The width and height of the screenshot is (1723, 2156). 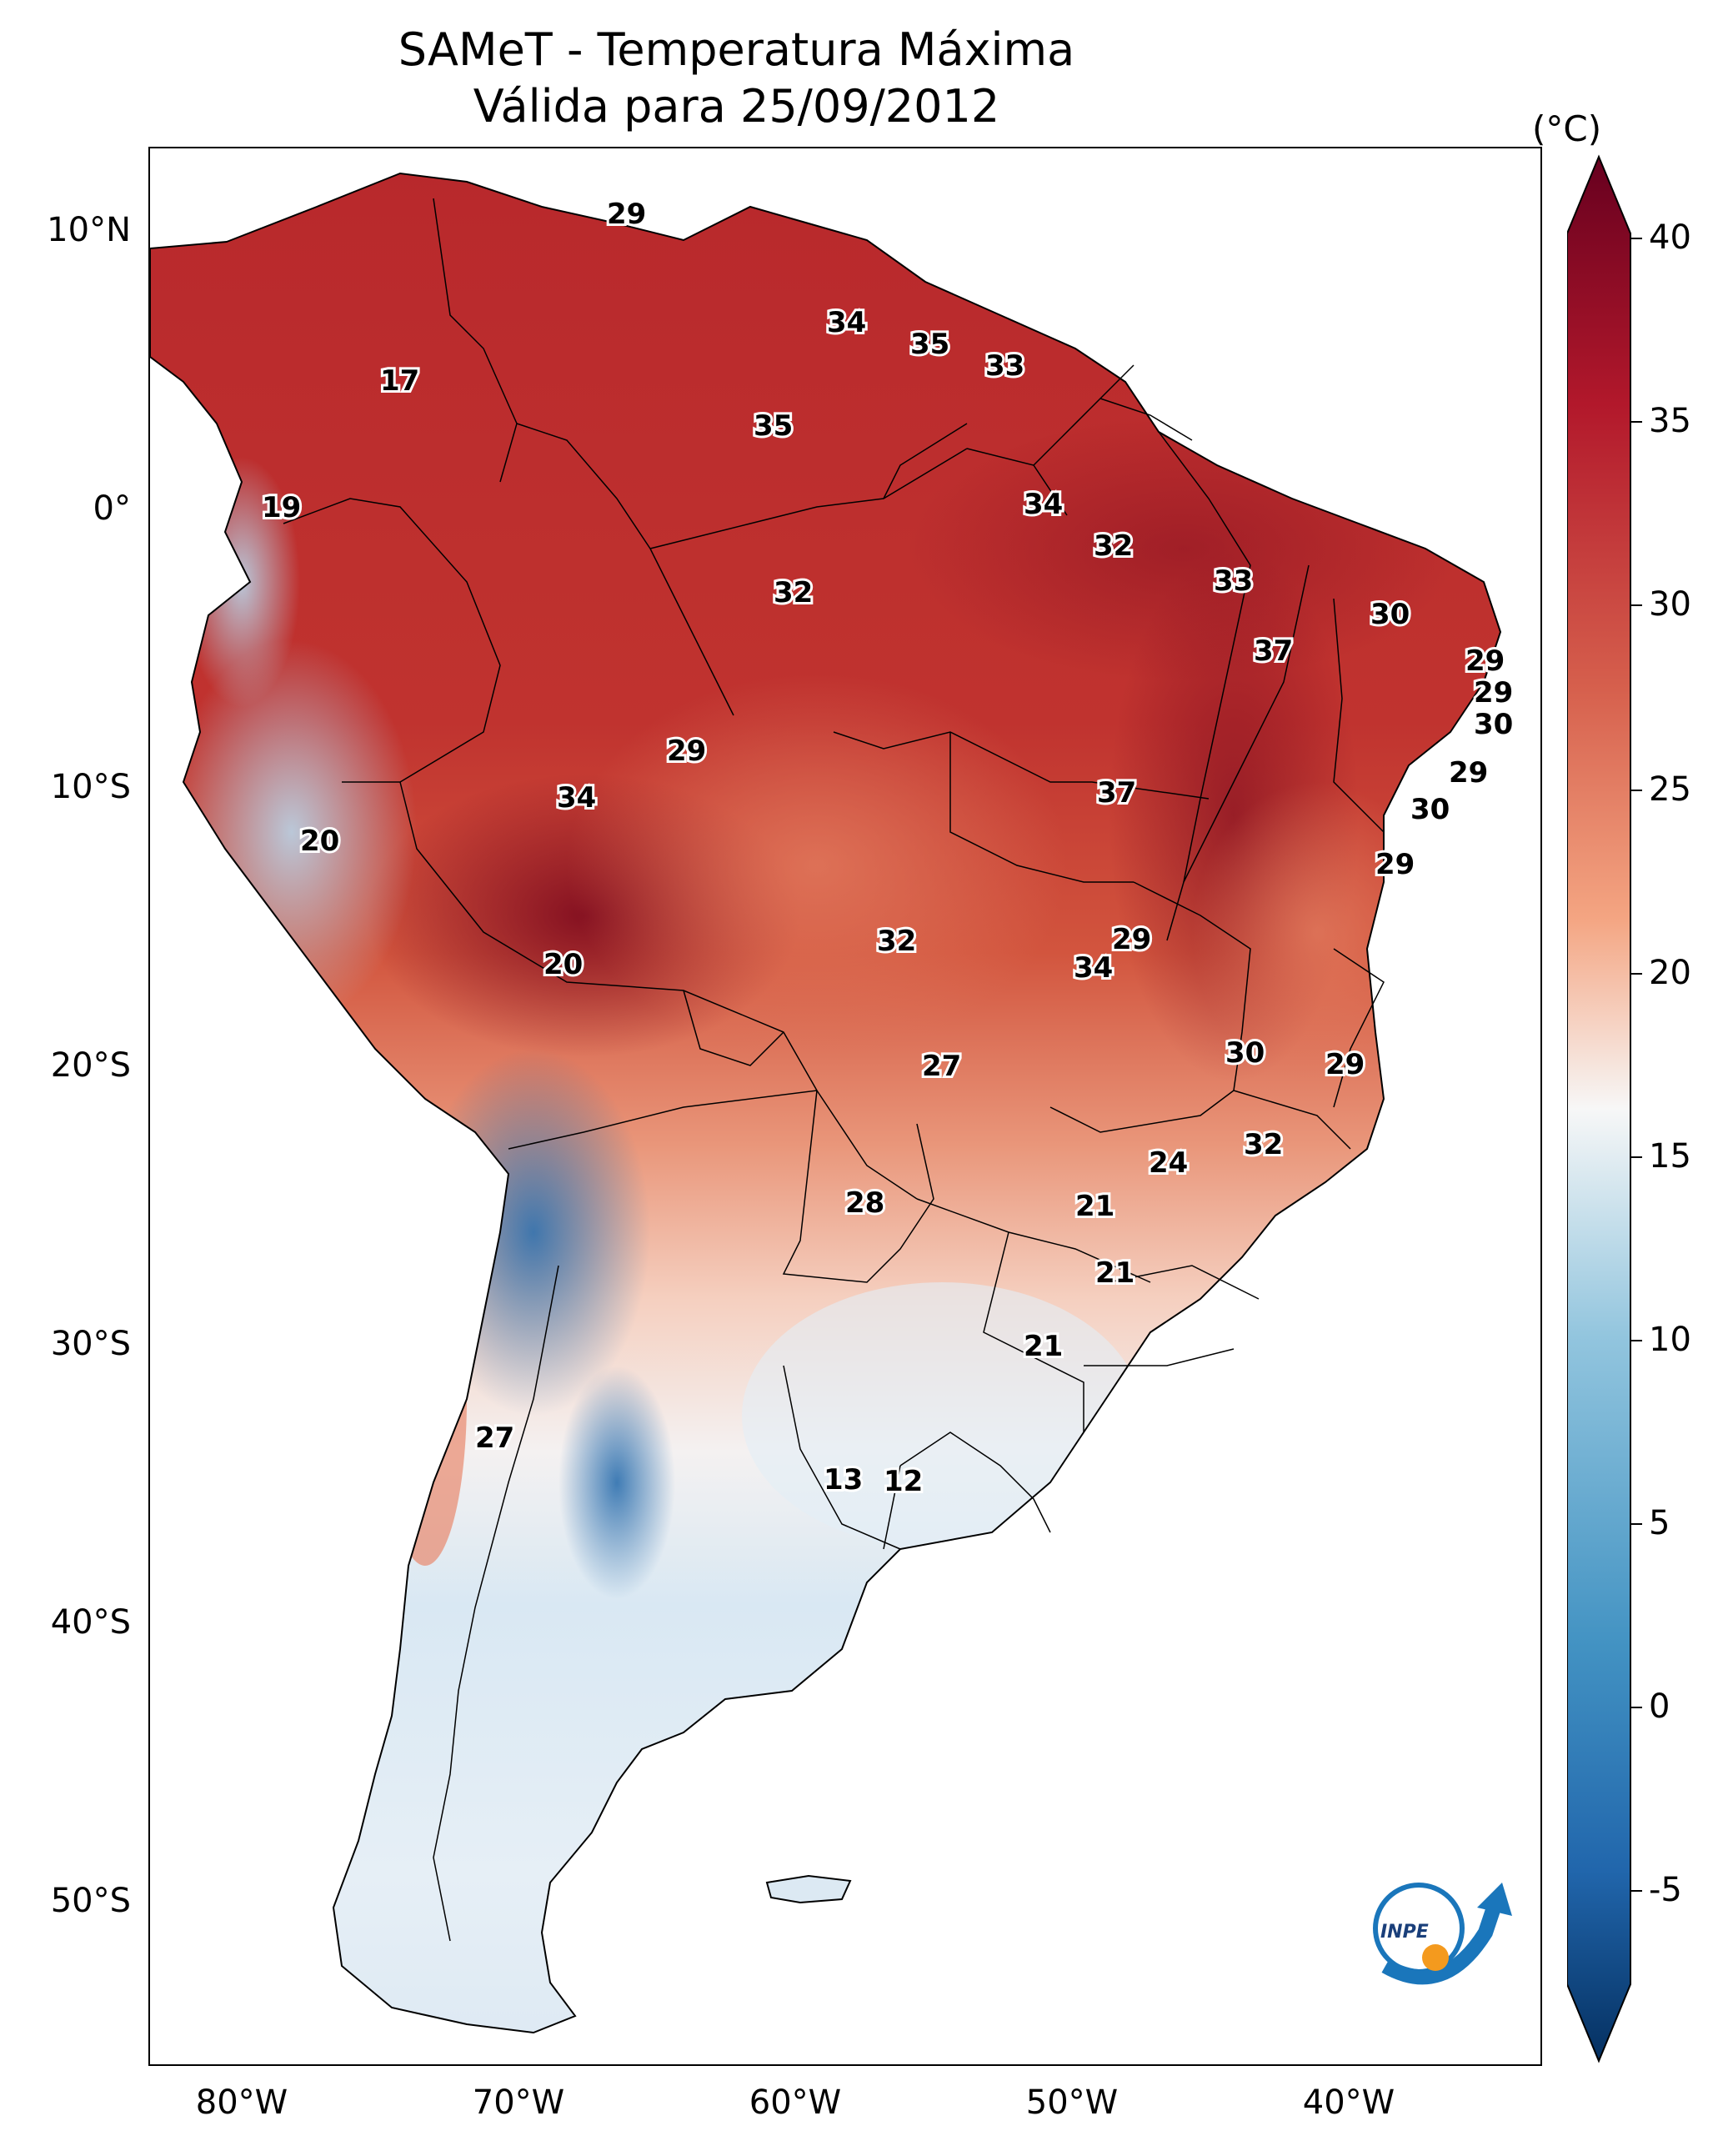 What do you see at coordinates (736, 50) in the screenshot?
I see `map-title: SAMeT - Temperatura Máxima` at bounding box center [736, 50].